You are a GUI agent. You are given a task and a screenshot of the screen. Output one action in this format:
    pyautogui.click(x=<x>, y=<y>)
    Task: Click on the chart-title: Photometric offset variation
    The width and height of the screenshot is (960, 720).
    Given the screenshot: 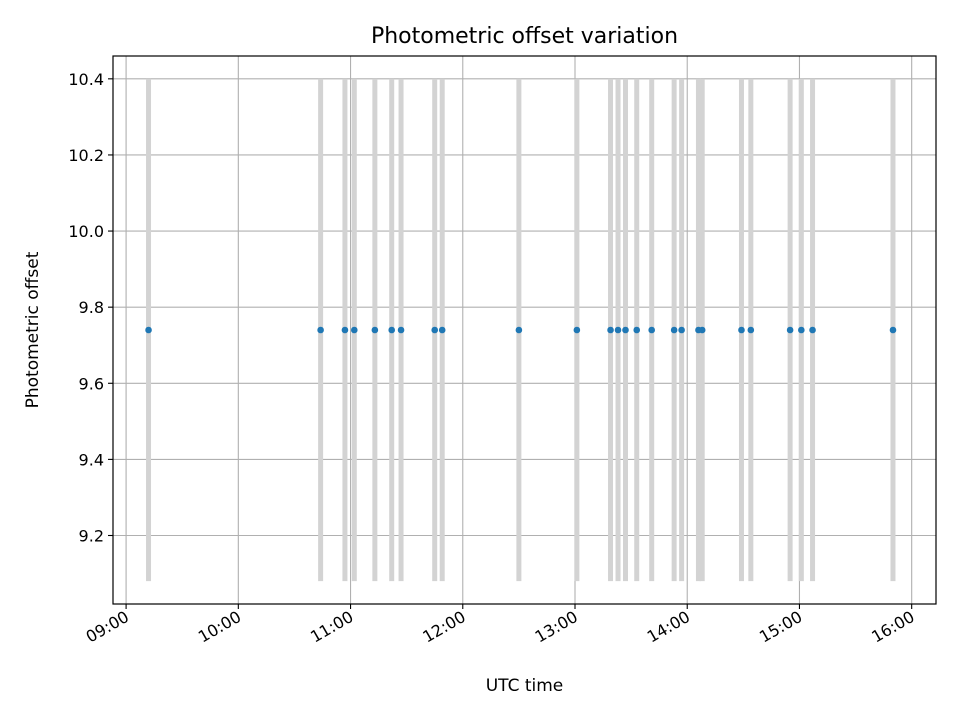 What is the action you would take?
    pyautogui.click(x=524, y=36)
    